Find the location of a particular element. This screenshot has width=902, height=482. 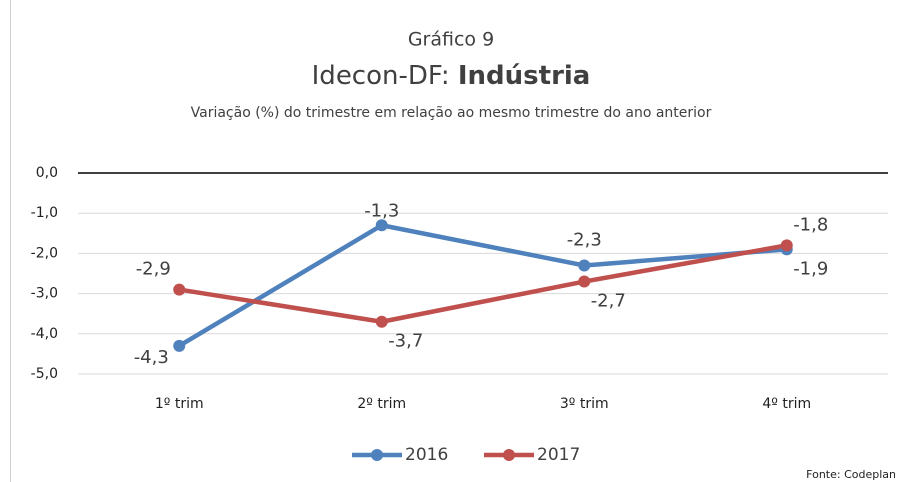

data-label: -2,9 is located at coordinates (153, 269).